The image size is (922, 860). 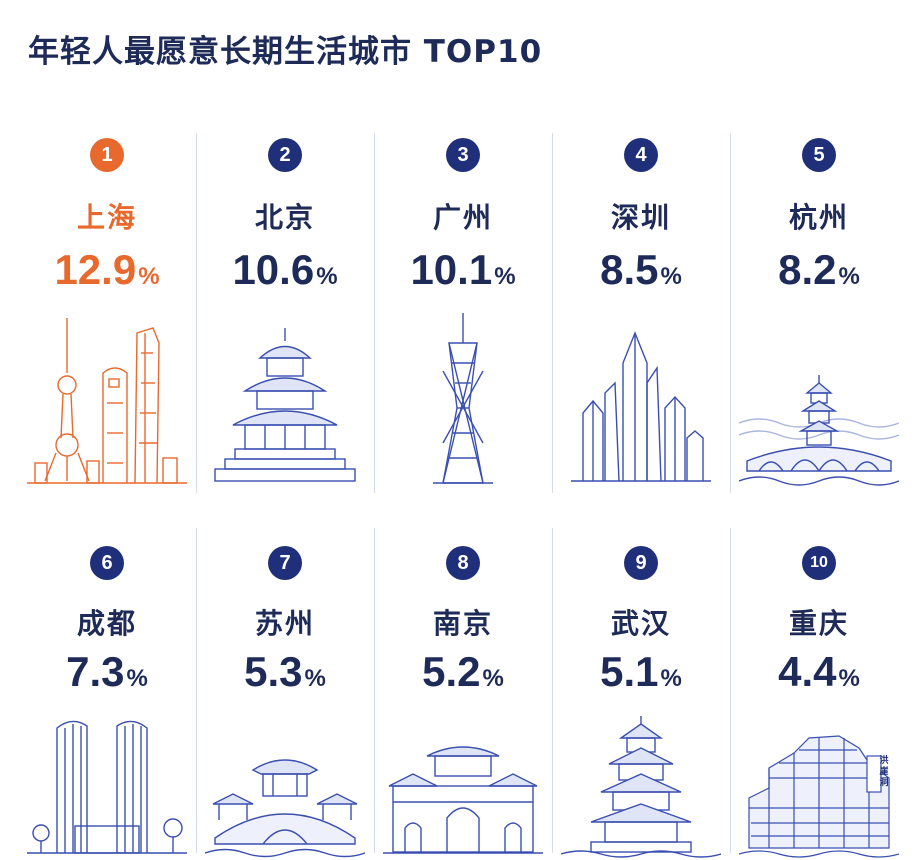 What do you see at coordinates (107, 308) in the screenshot?
I see `city-card-shanghai: 1 上海 12.9%` at bounding box center [107, 308].